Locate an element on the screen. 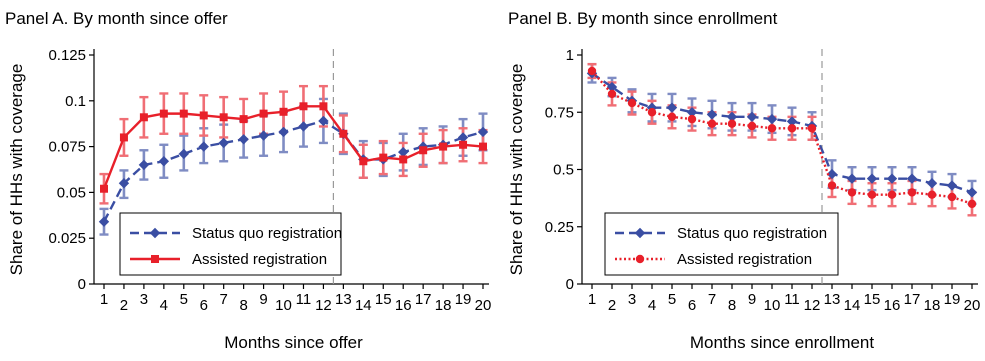 The width and height of the screenshot is (985, 361). x-tick-label: 3 is located at coordinates (144, 299).